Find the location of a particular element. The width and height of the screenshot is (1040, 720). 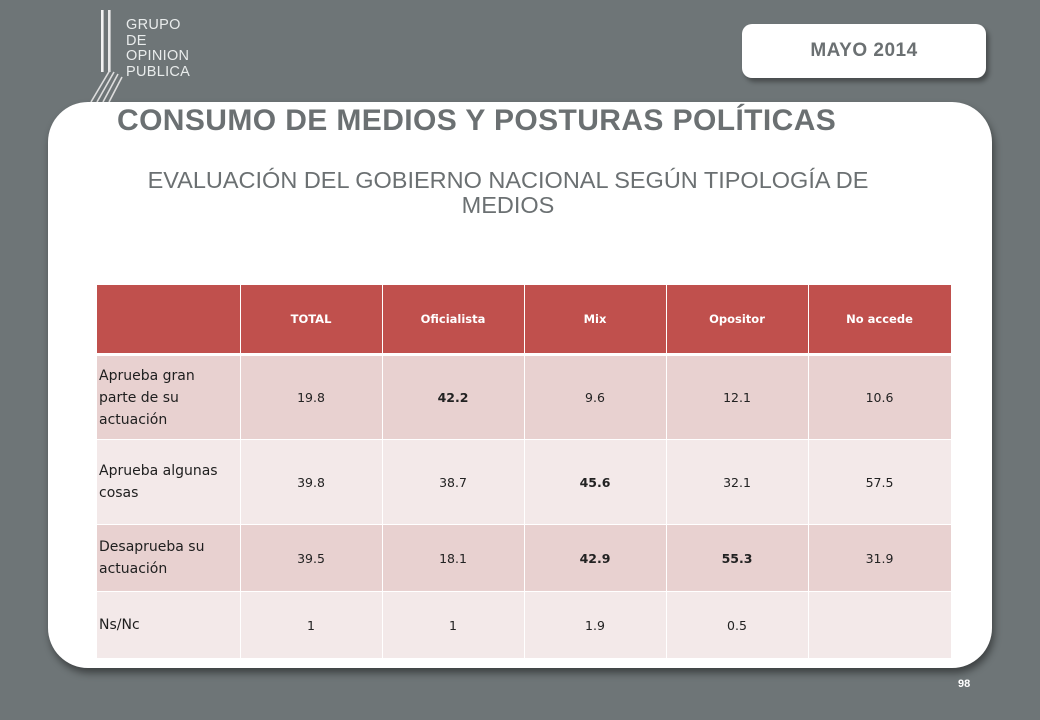

logo-line: GRUPO is located at coordinates (153, 25).